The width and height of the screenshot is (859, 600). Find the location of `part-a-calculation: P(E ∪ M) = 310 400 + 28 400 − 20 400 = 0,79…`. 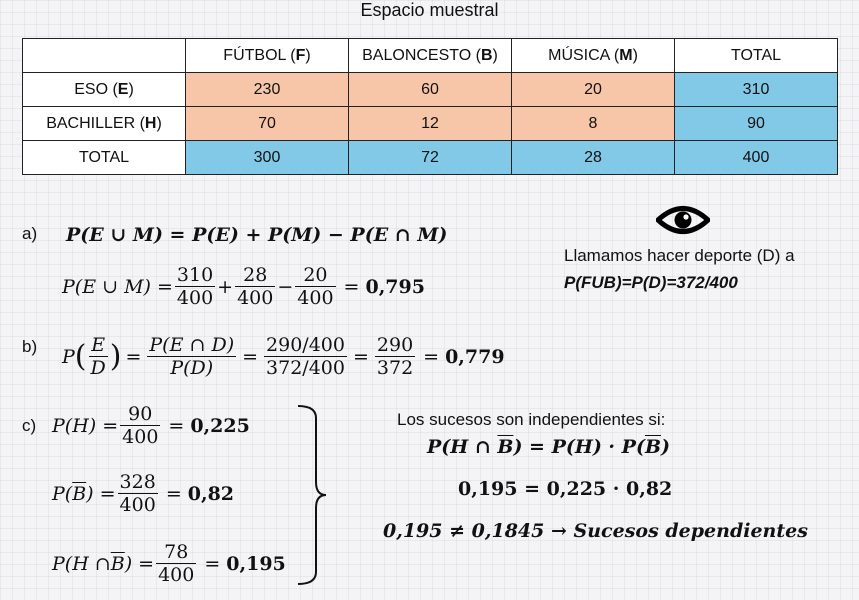

part-a-calculation: P(E ∪ M) = 310 400 + 28 400 − 20 400 = 0,79… is located at coordinates (243, 286).